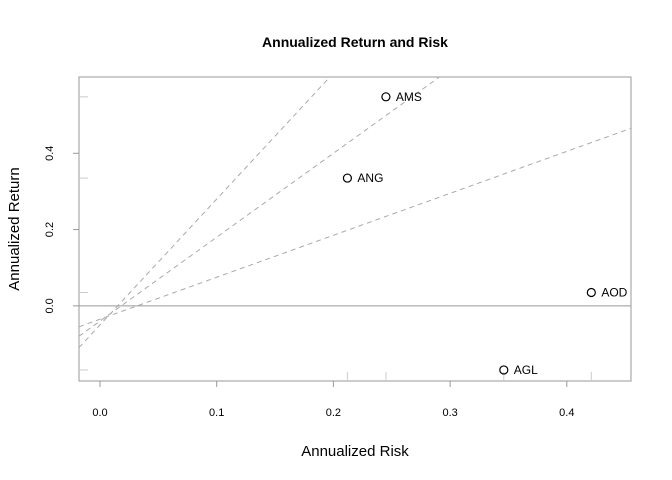 Image resolution: width=672 pixels, height=480 pixels. Describe the element at coordinates (355, 42) in the screenshot. I see `chart-title: Annualized Return and Risk` at that location.